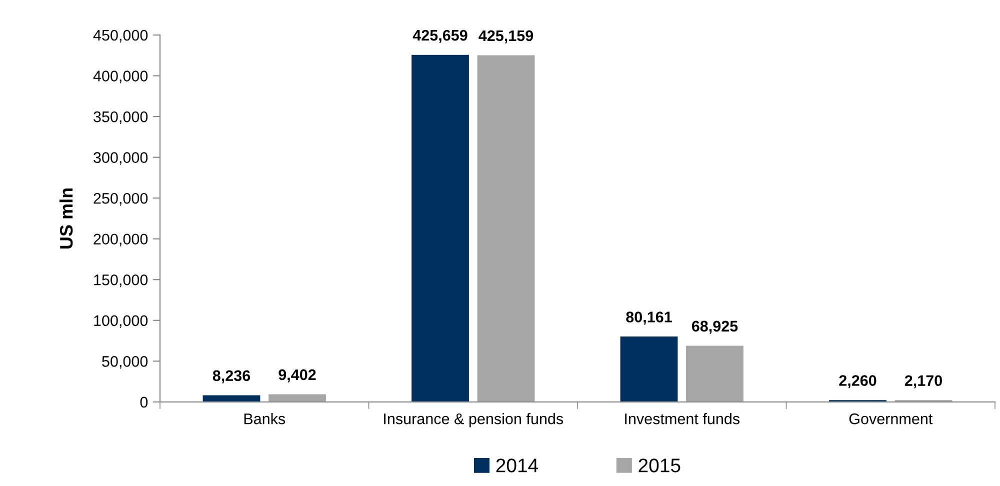 This screenshot has width=1000, height=486. Describe the element at coordinates (121, 117) in the screenshot. I see `y-tick-label: 350,000` at that location.